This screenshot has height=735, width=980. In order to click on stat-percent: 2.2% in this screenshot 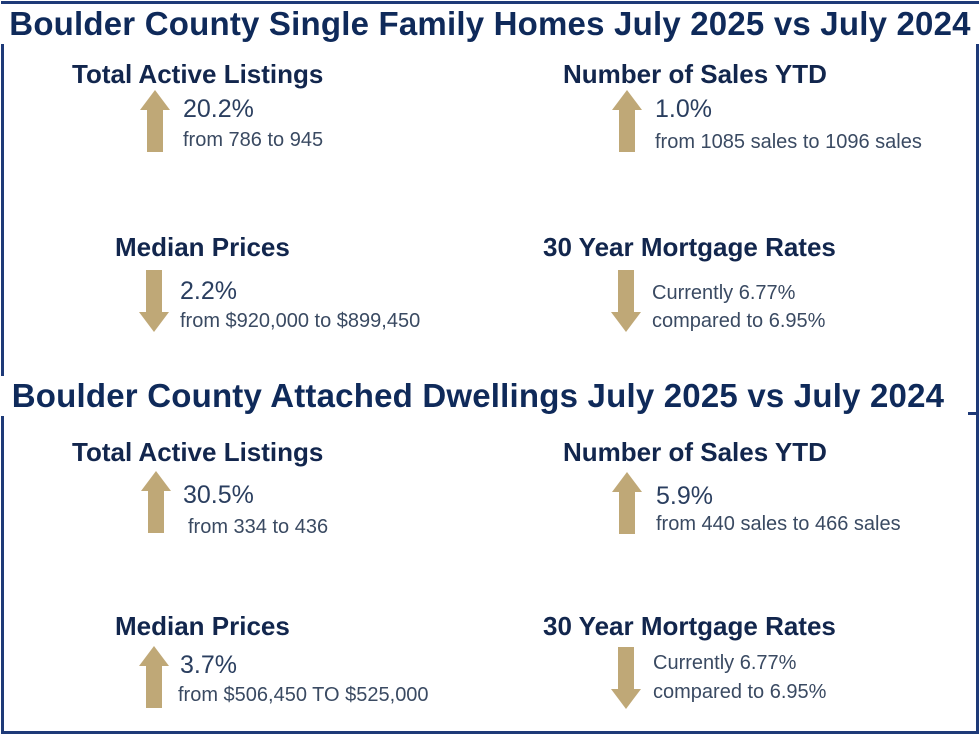, I will do `click(208, 291)`.